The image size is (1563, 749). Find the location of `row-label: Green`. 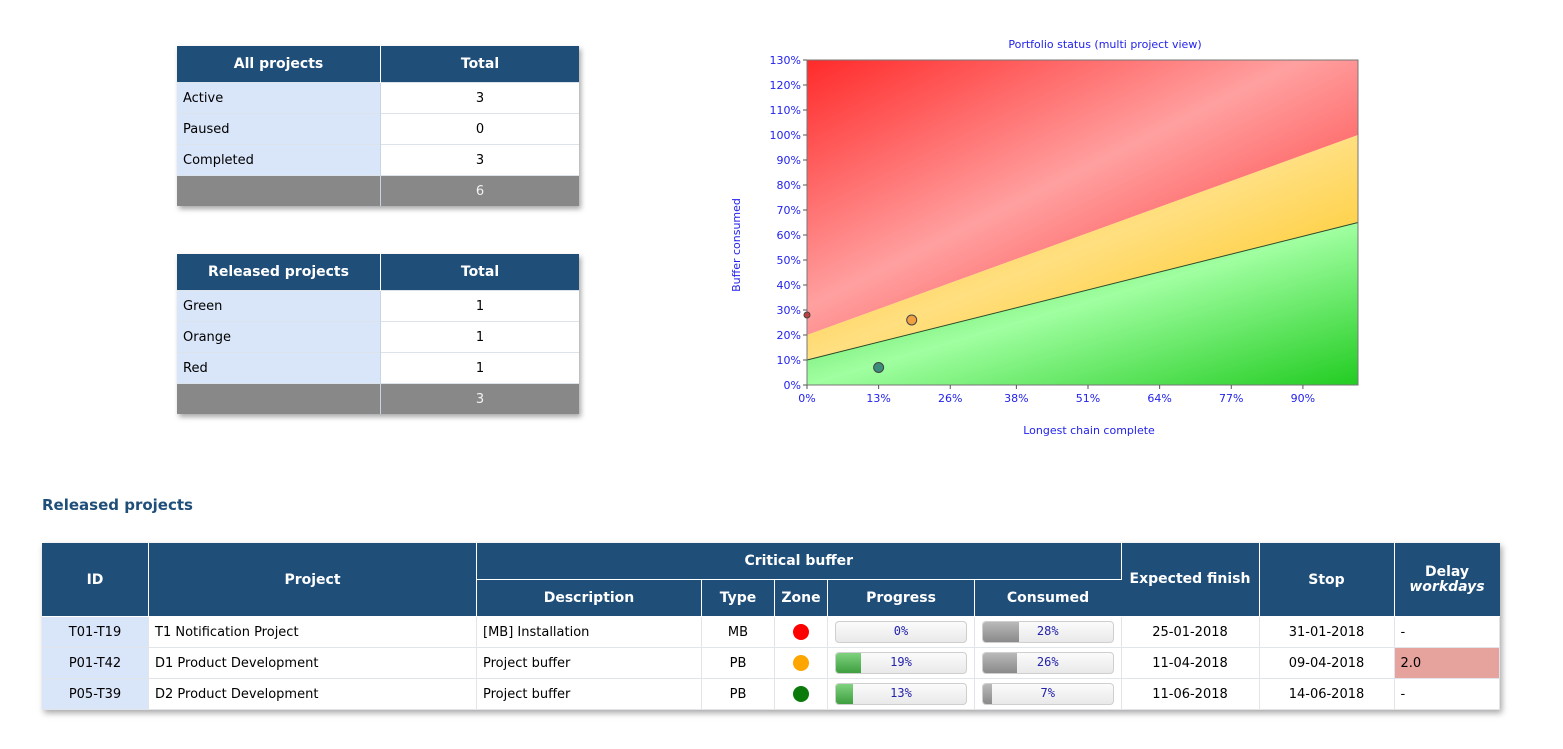

row-label: Green is located at coordinates (279, 306).